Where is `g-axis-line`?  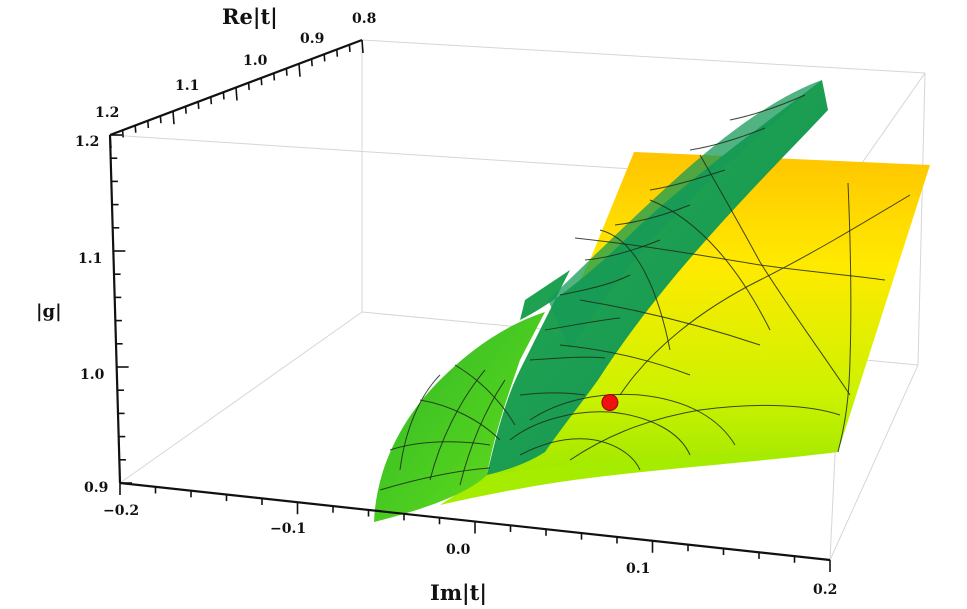
g-axis-line is located at coordinates (115, 309).